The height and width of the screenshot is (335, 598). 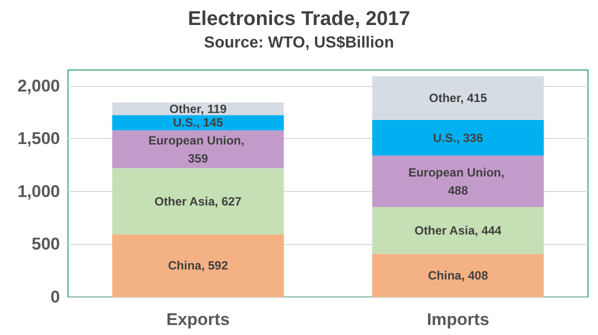 What do you see at coordinates (46, 244) in the screenshot?
I see `y-tick-label: 500` at bounding box center [46, 244].